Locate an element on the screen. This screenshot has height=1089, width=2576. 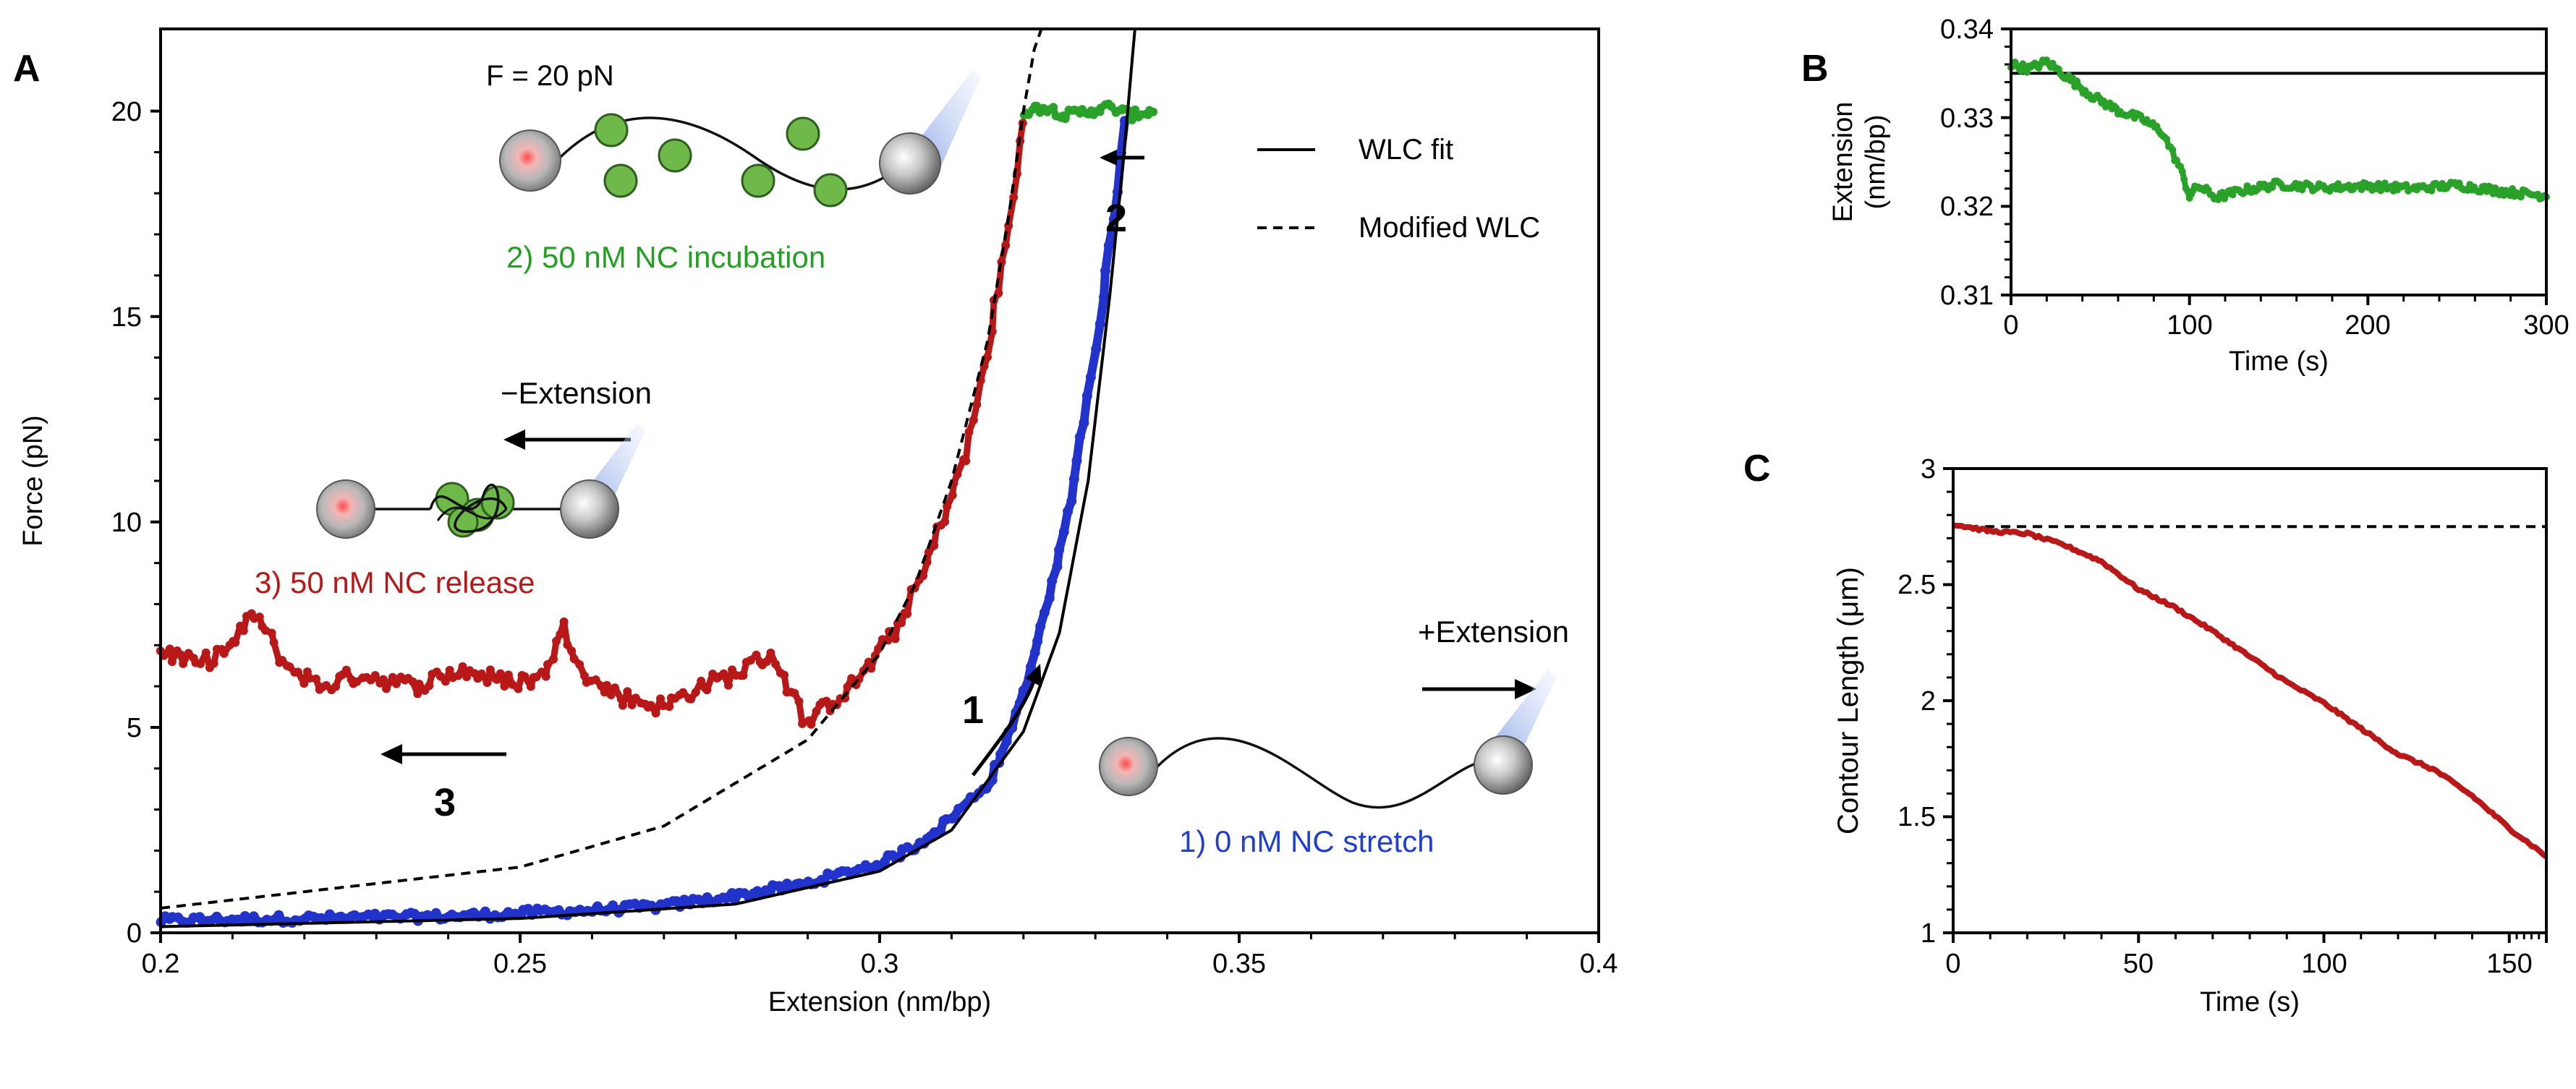
b-xtick-300: 300 is located at coordinates (2546, 325).